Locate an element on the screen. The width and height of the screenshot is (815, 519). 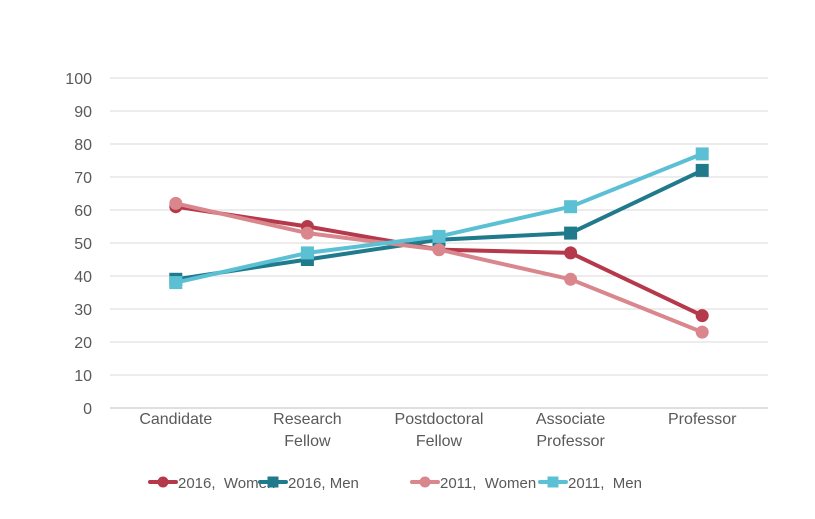
y-tick-label: 70 is located at coordinates (83, 178).